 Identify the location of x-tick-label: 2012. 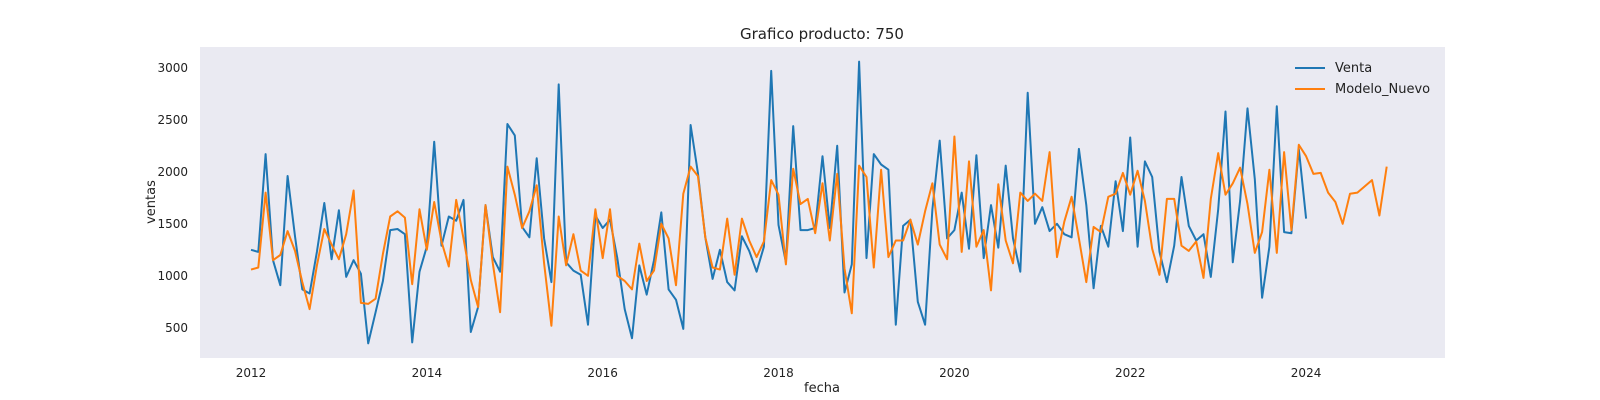
(251, 373).